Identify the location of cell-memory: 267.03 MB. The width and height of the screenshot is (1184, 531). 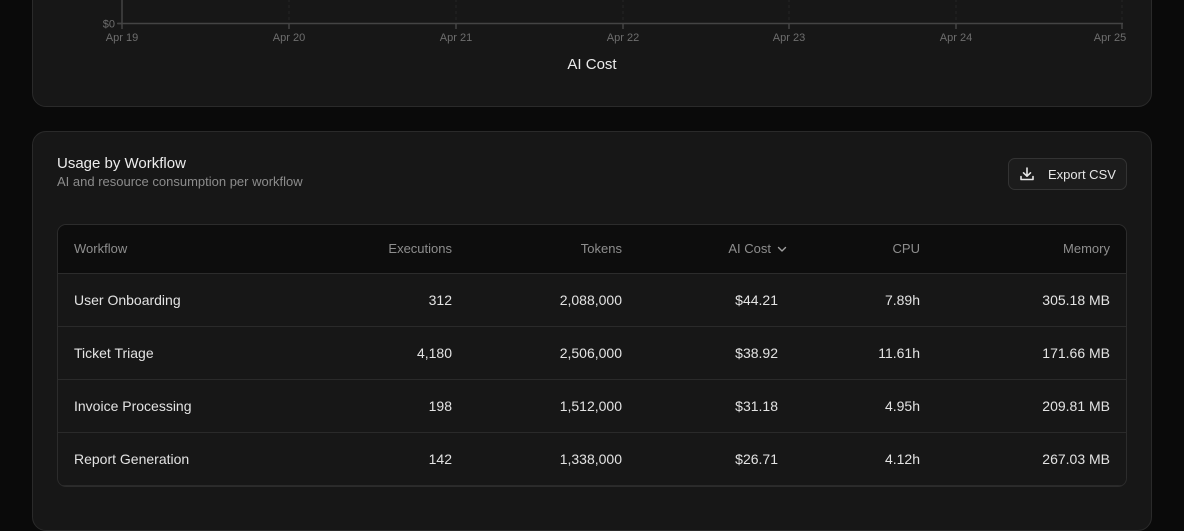
(1076, 458).